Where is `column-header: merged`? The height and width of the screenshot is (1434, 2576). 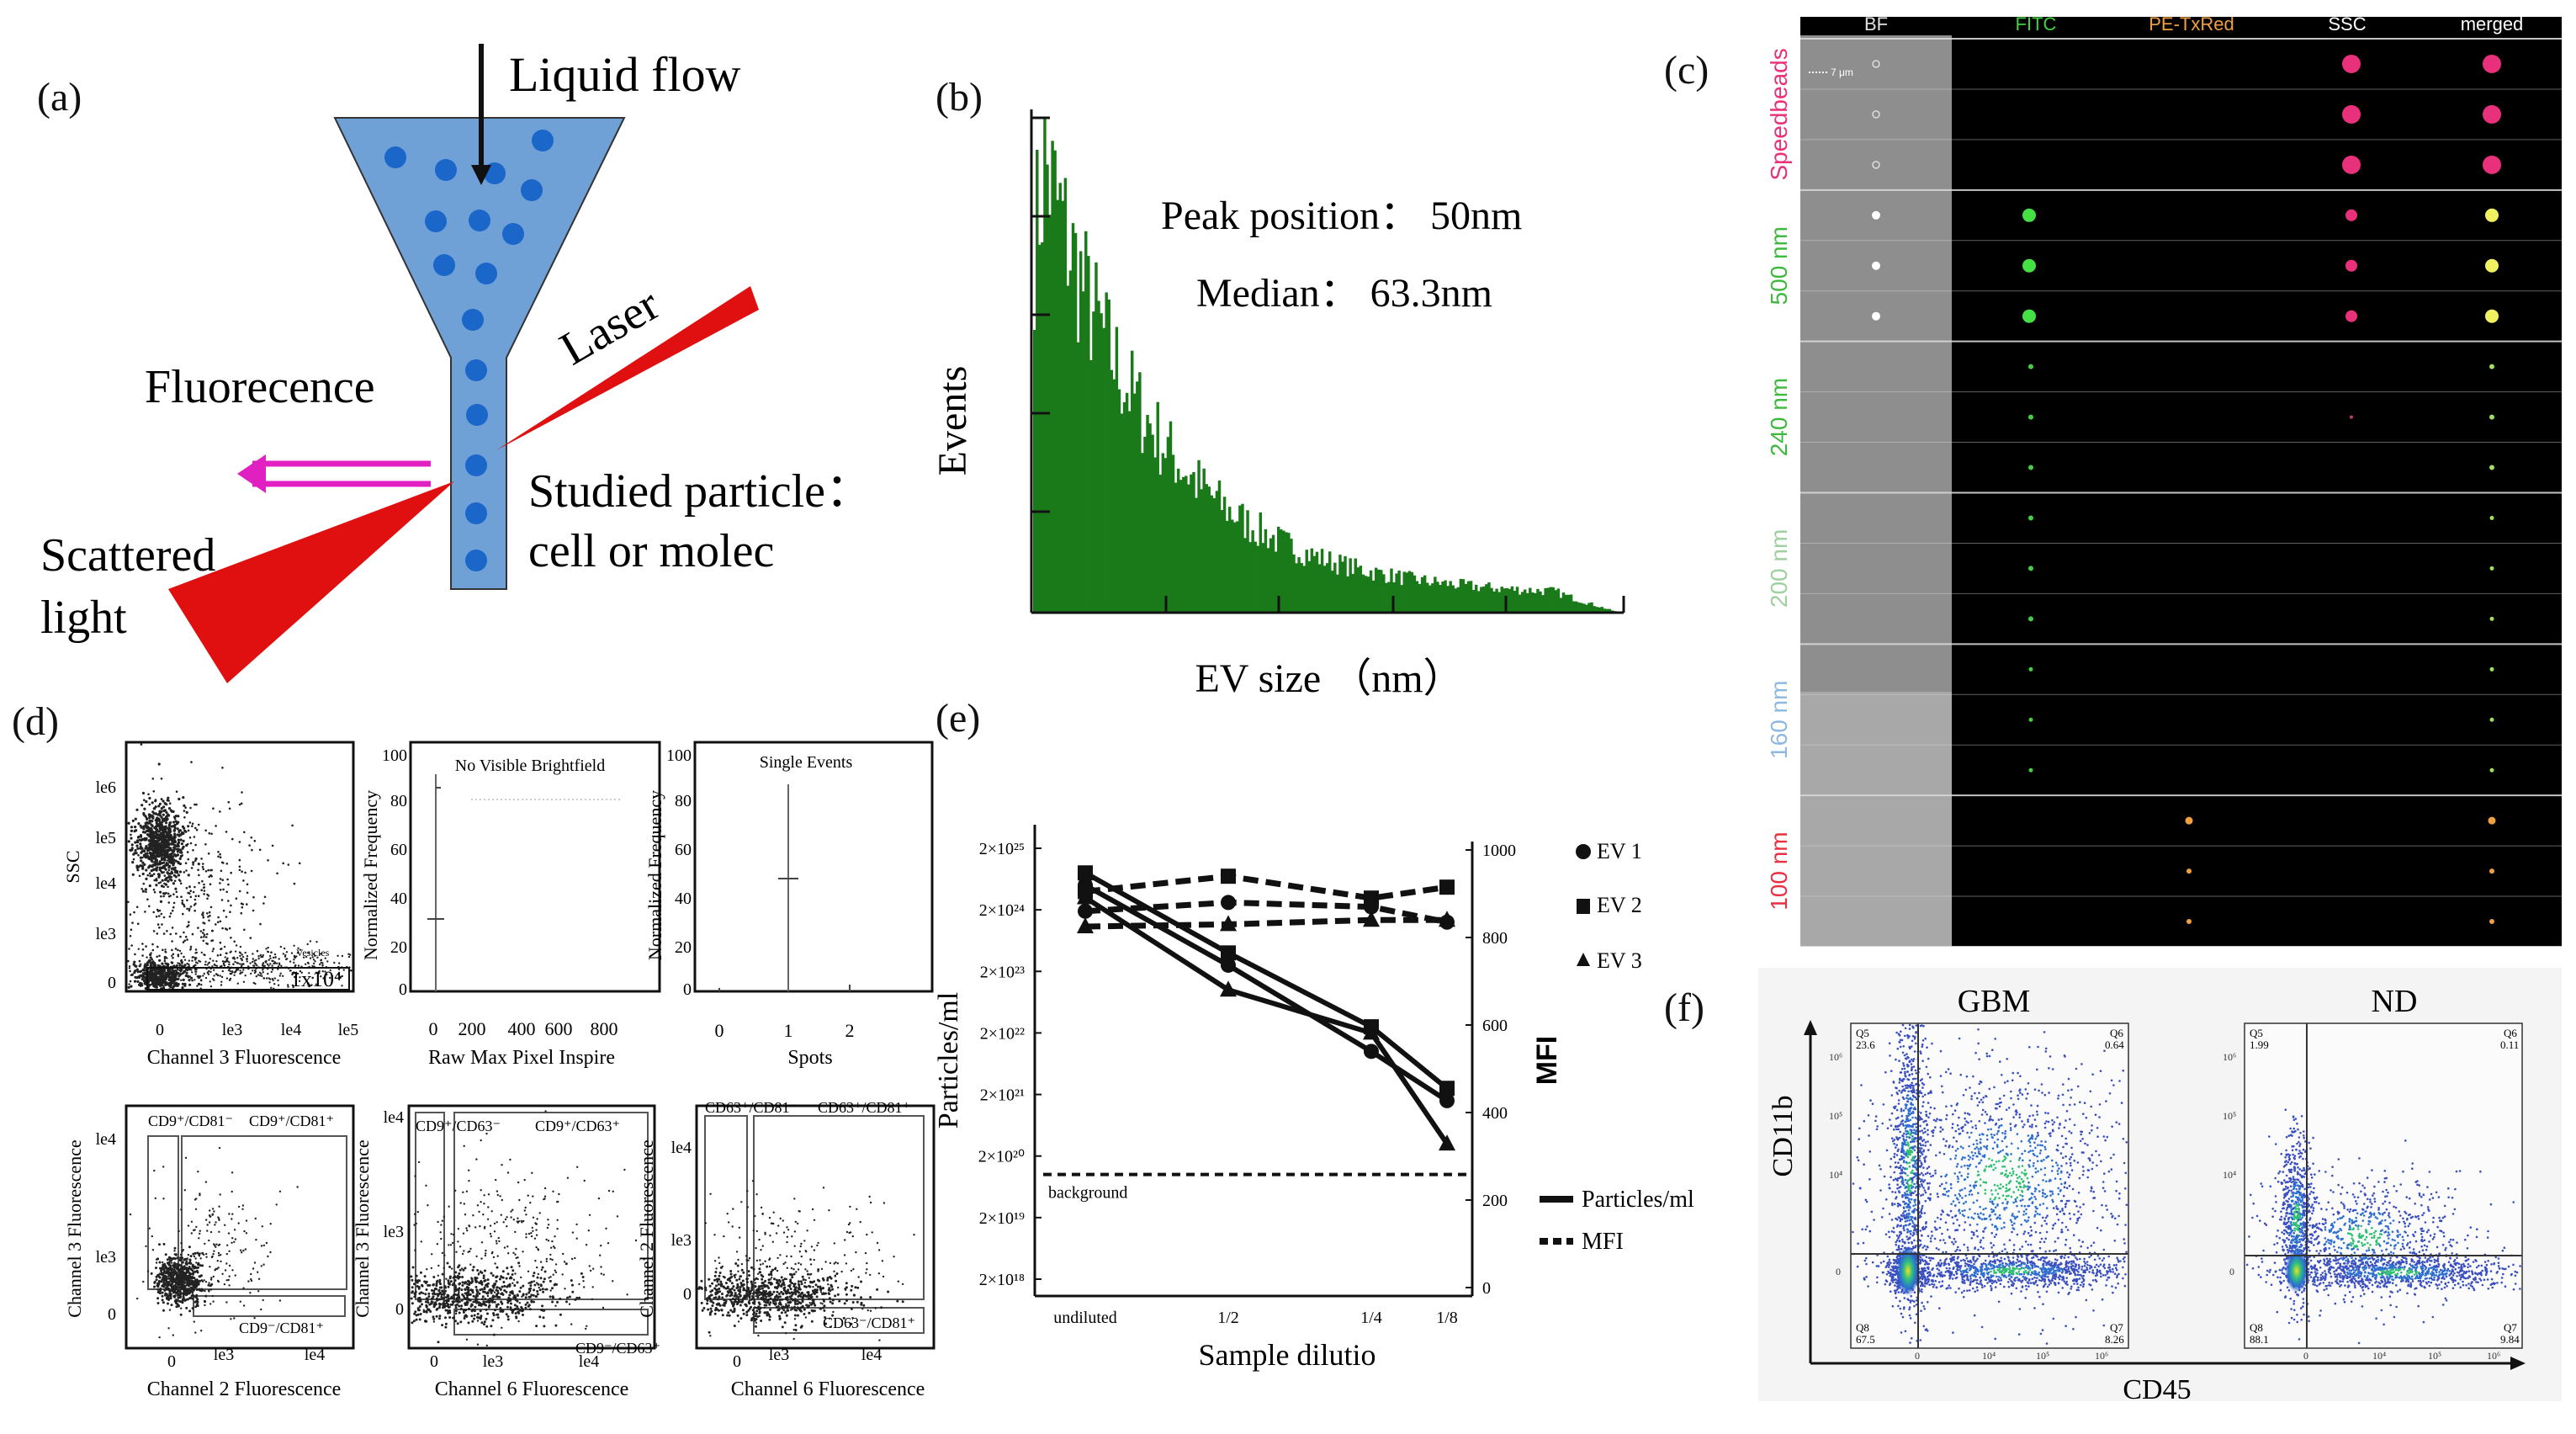
column-header: merged is located at coordinates (2492, 26).